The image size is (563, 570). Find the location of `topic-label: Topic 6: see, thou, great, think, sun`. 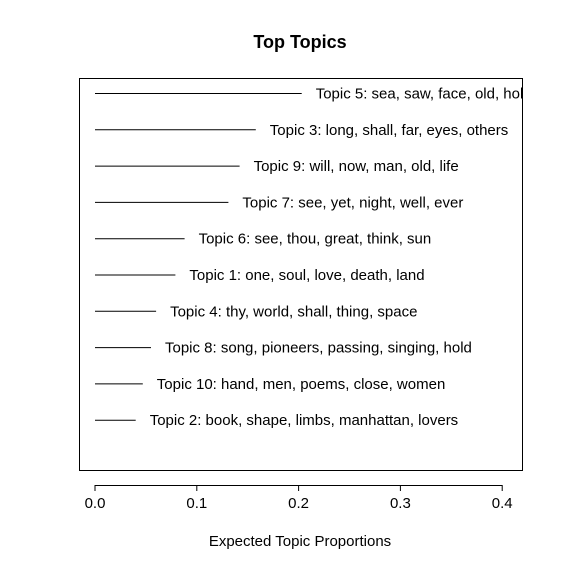

topic-label: Topic 6: see, thou, great, think, sun is located at coordinates (315, 239).